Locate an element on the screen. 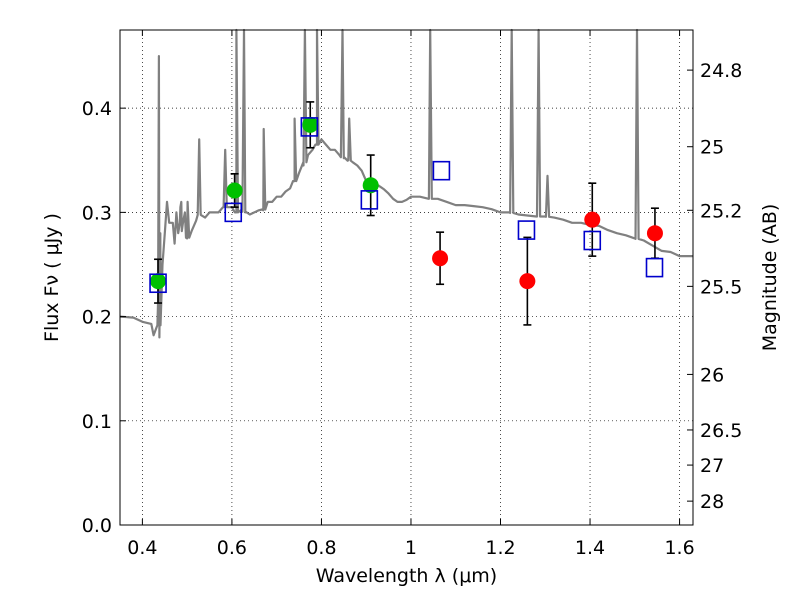 Image resolution: width=800 pixels, height=600 pixels. x-tick-label: 1 is located at coordinates (411, 548).